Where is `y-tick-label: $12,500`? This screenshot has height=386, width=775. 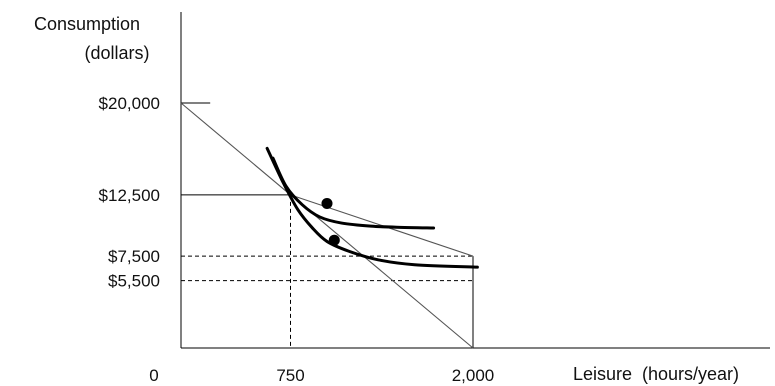 y-tick-label: $12,500 is located at coordinates (129, 195).